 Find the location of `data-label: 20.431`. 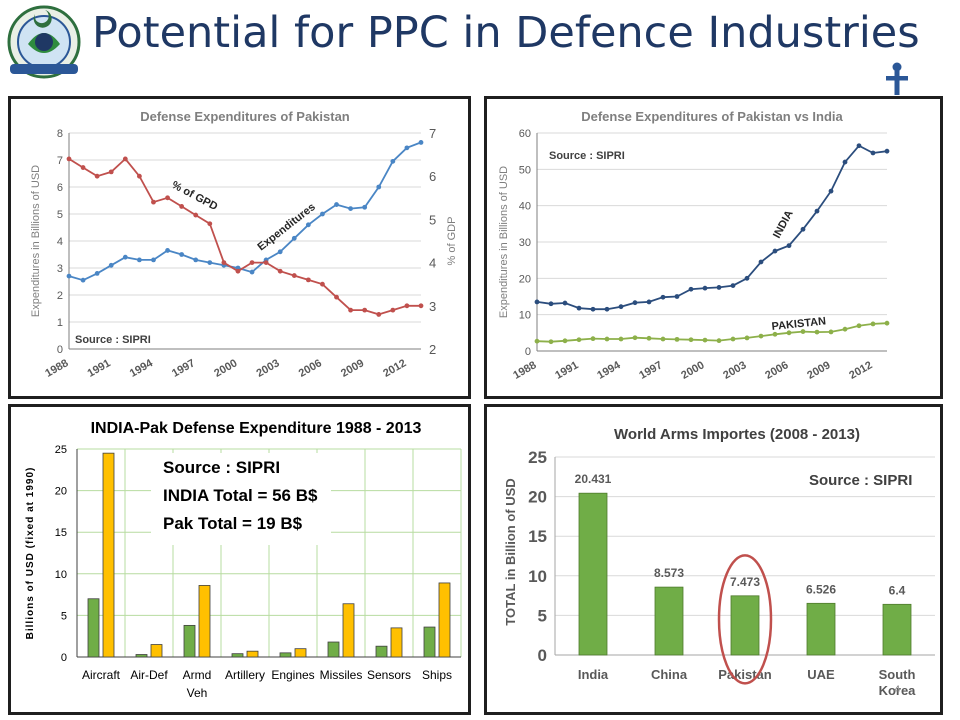

data-label: 20.431 is located at coordinates (593, 479).